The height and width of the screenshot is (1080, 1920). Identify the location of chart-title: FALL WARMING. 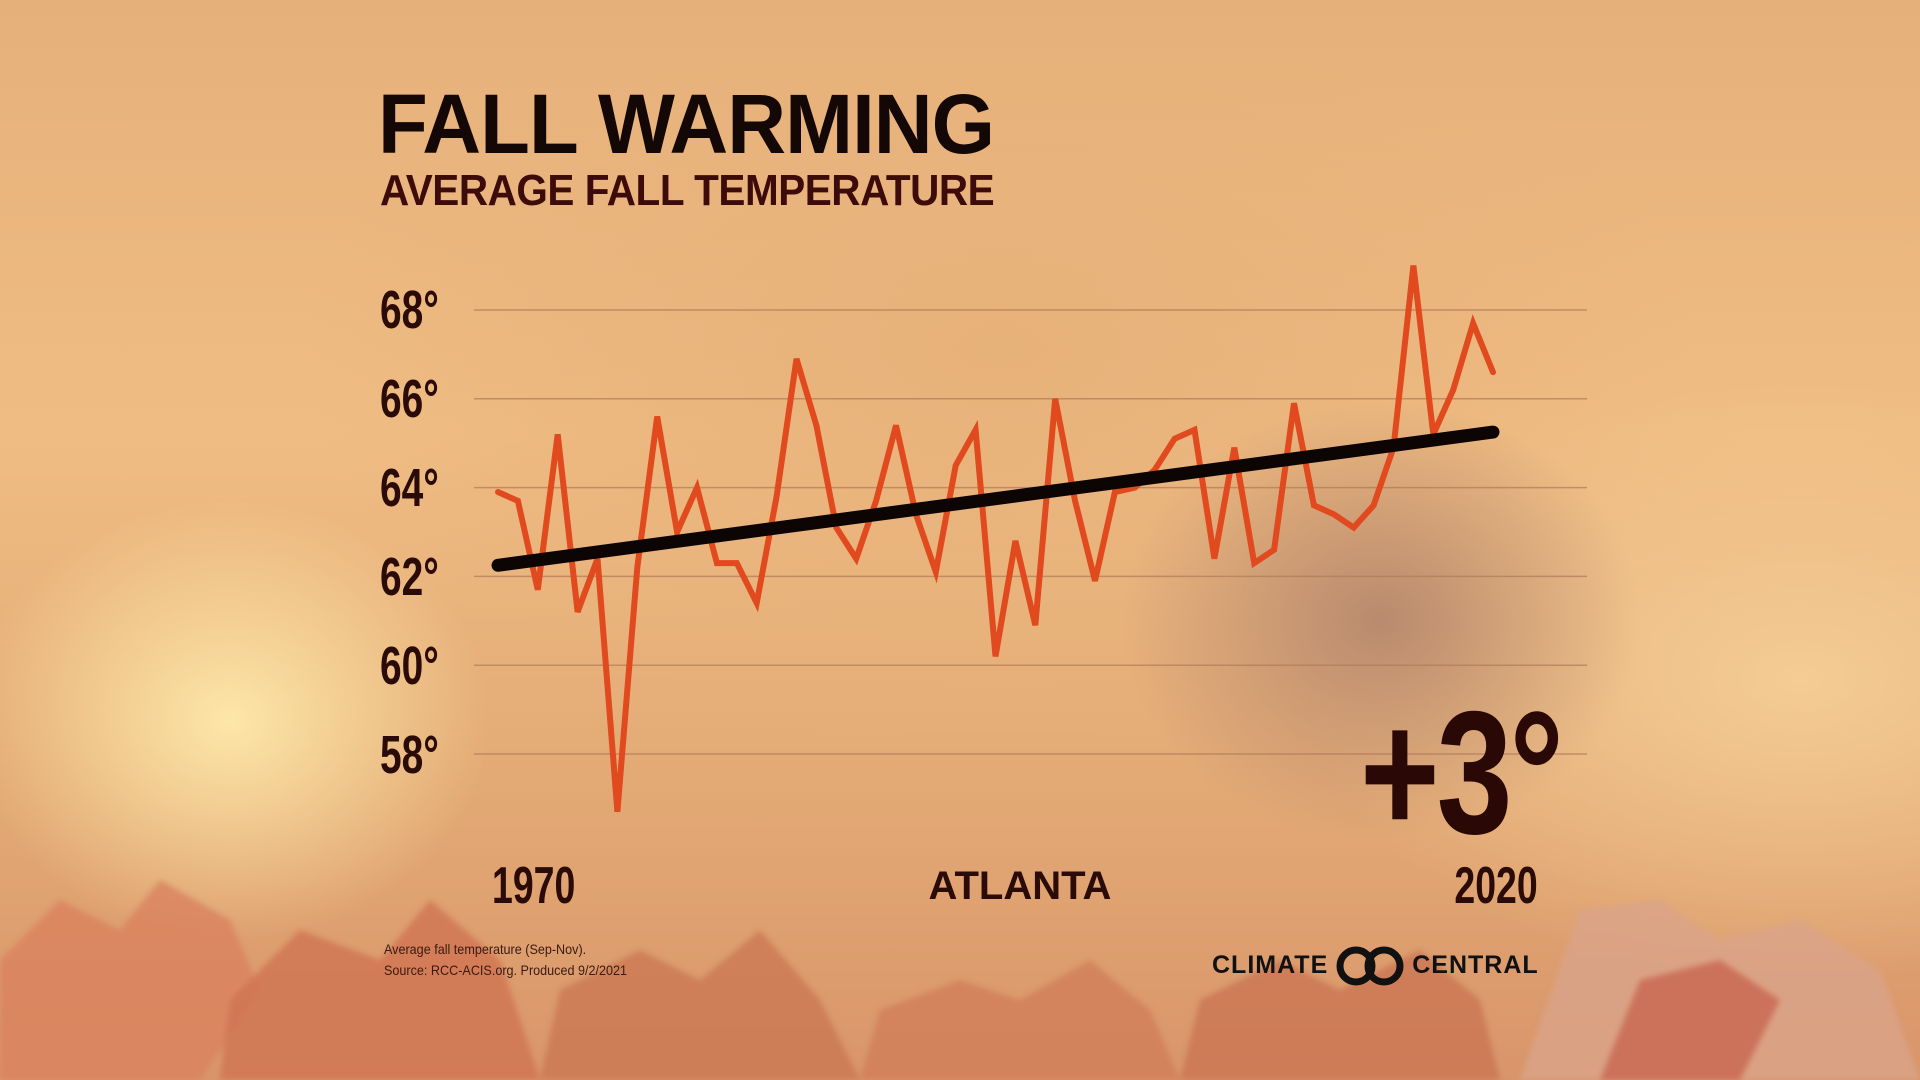
(686, 124).